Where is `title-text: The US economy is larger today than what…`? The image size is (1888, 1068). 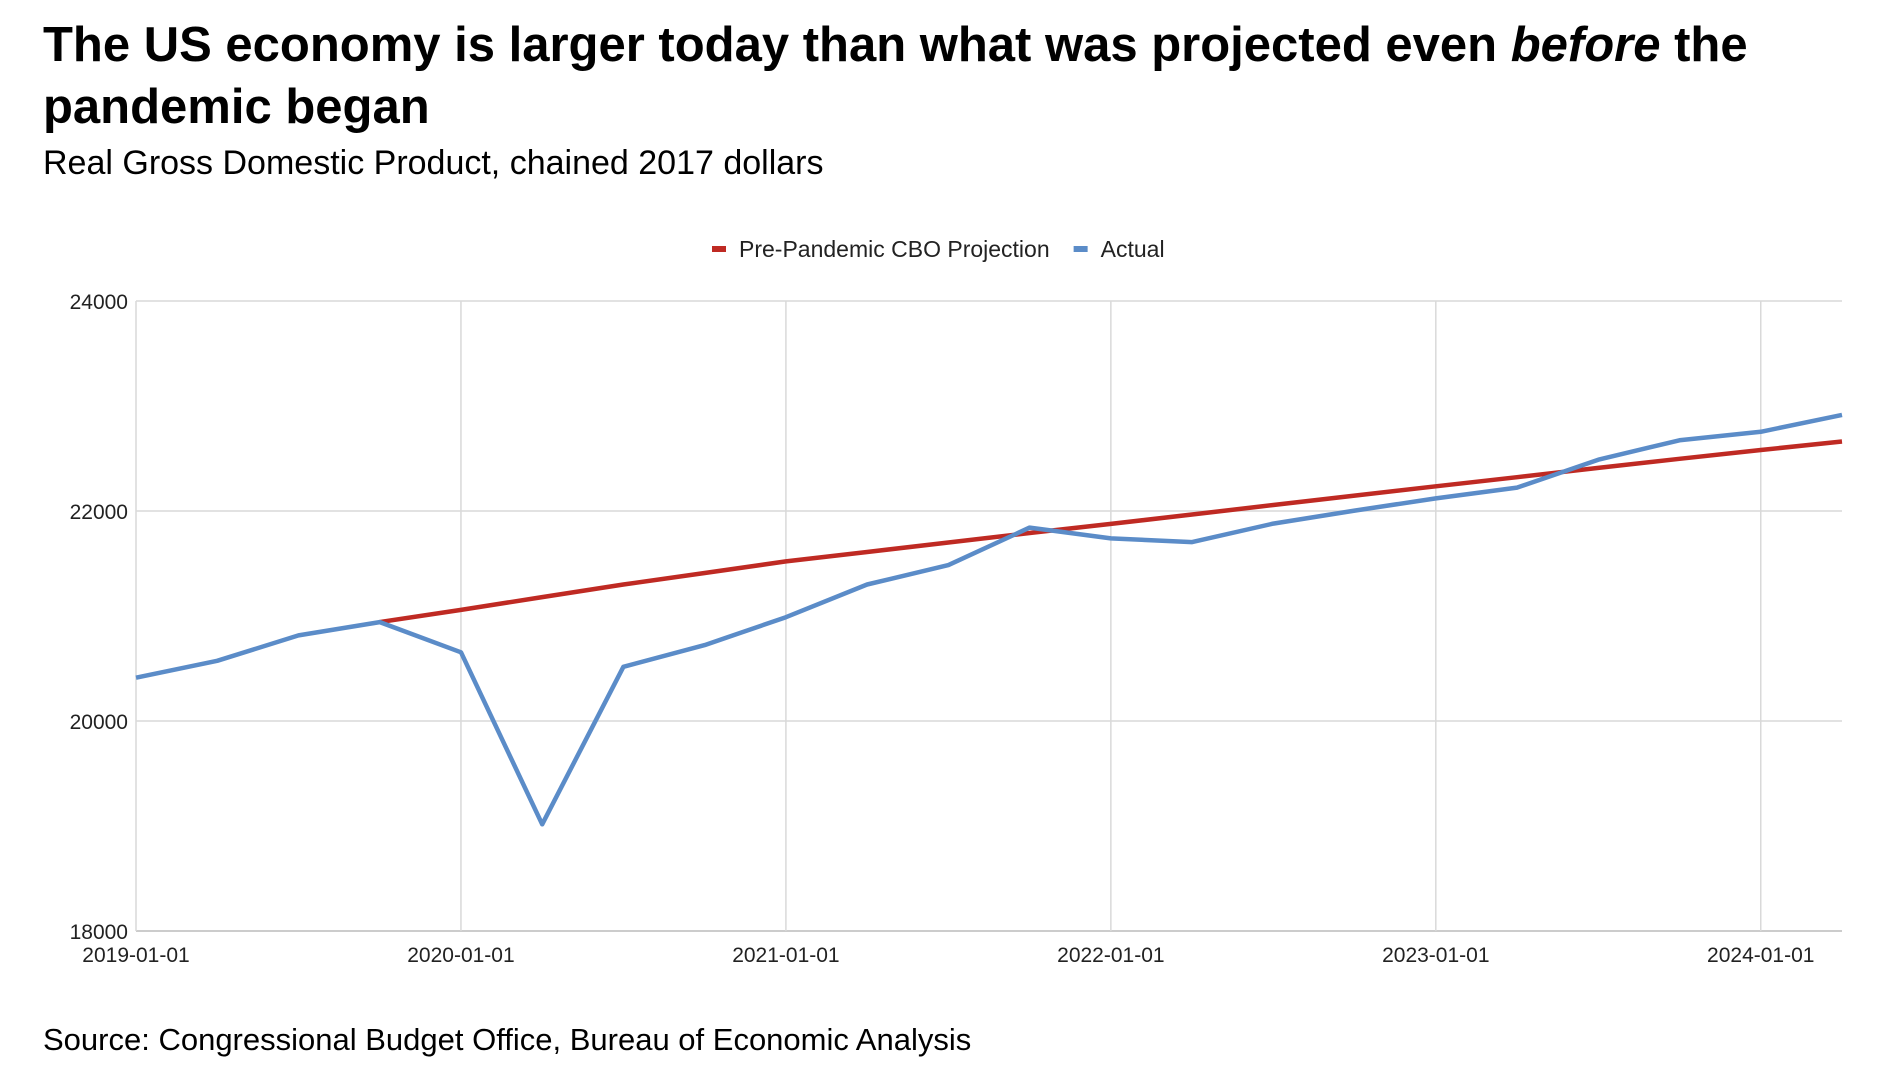
title-text: The US economy is larger today than what… is located at coordinates (777, 45).